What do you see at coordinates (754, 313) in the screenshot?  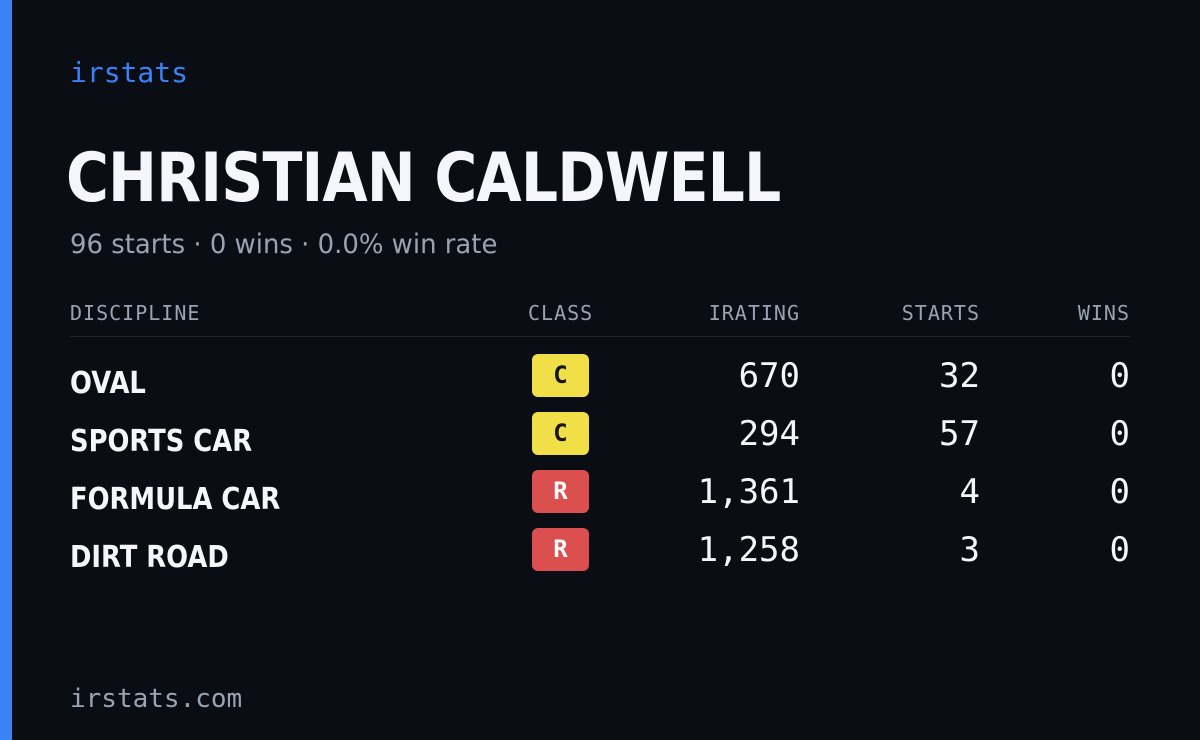 I see `header-irating: IRATING` at bounding box center [754, 313].